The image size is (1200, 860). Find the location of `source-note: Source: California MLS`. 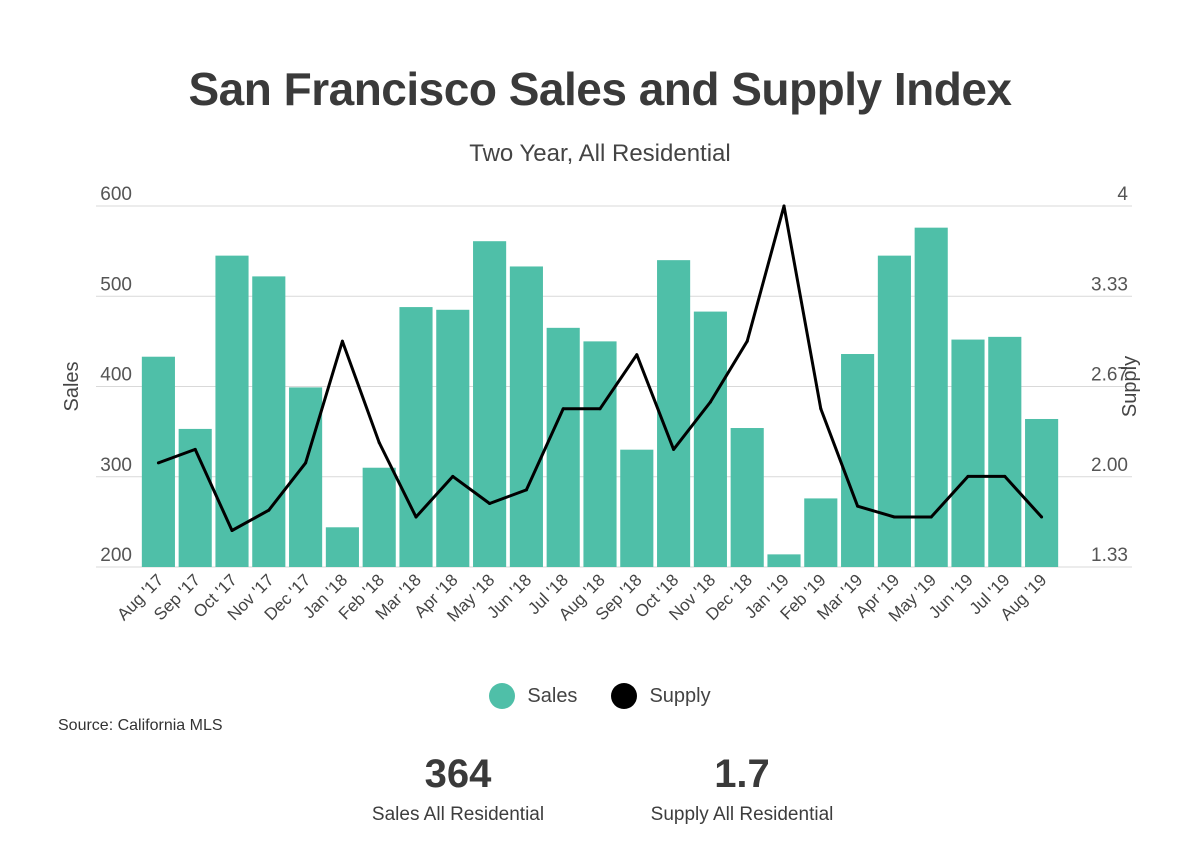

source-note: Source: California MLS is located at coordinates (140, 725).